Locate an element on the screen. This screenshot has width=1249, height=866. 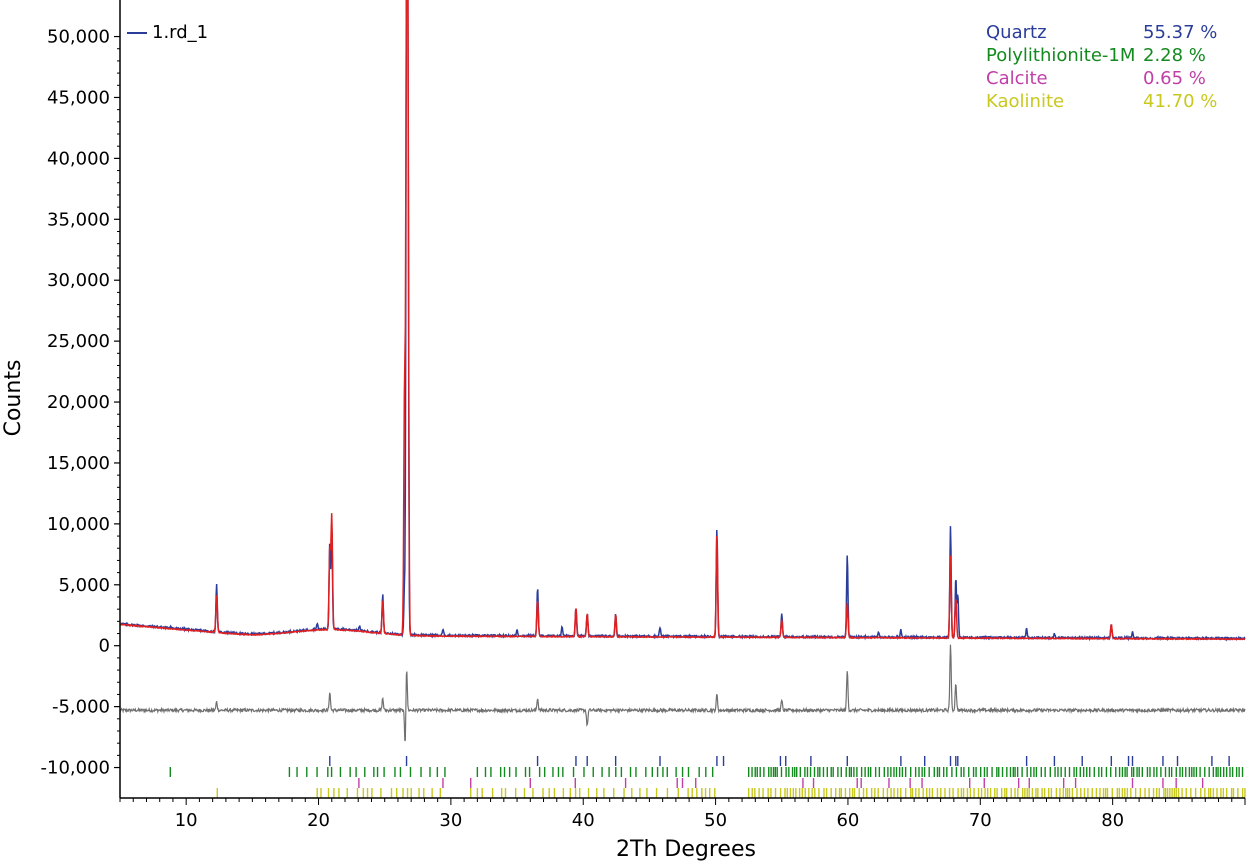
difference-curve is located at coordinates (682, 693).